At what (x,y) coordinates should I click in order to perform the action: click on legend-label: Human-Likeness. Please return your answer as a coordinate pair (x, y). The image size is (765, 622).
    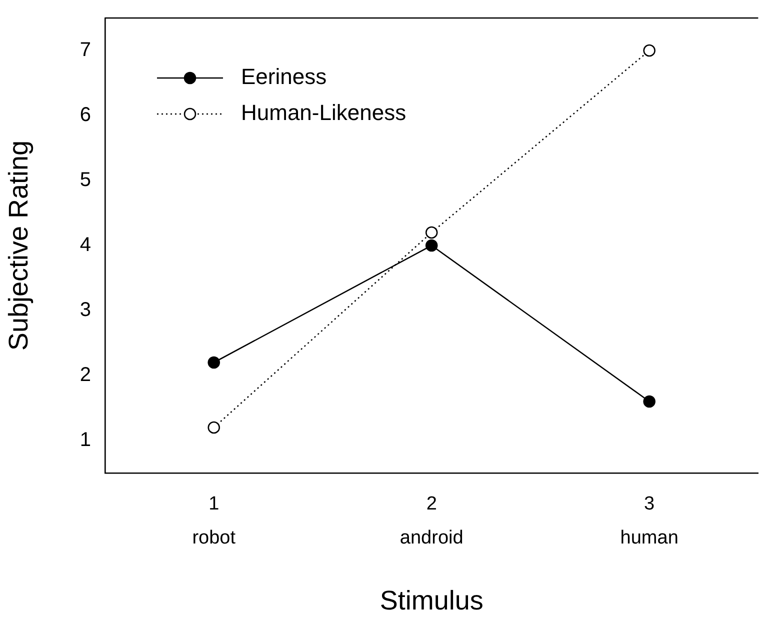
    Looking at the image, I should click on (323, 113).